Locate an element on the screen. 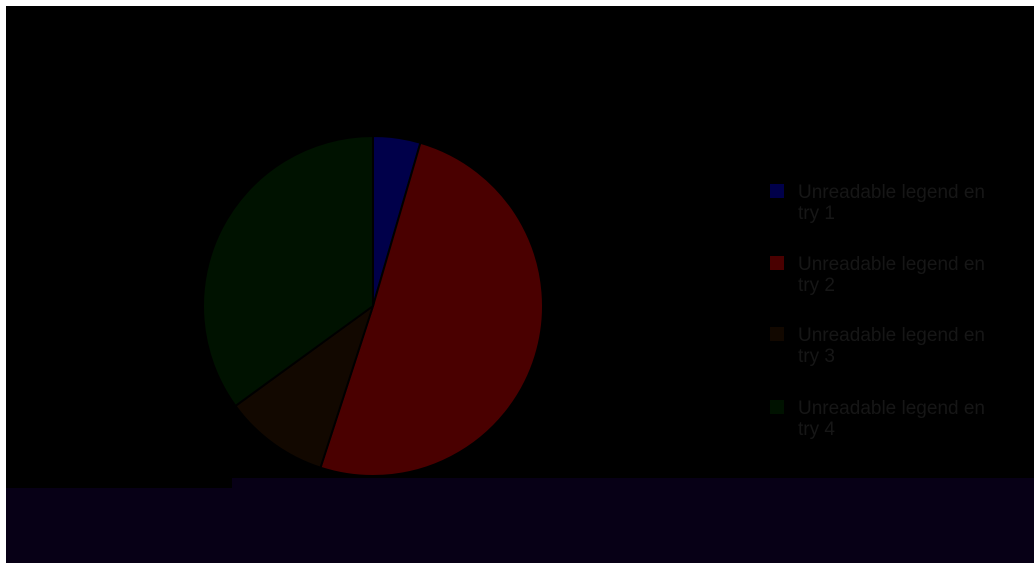 This screenshot has height=563, width=1034. bottom-band-step is located at coordinates (633, 483).